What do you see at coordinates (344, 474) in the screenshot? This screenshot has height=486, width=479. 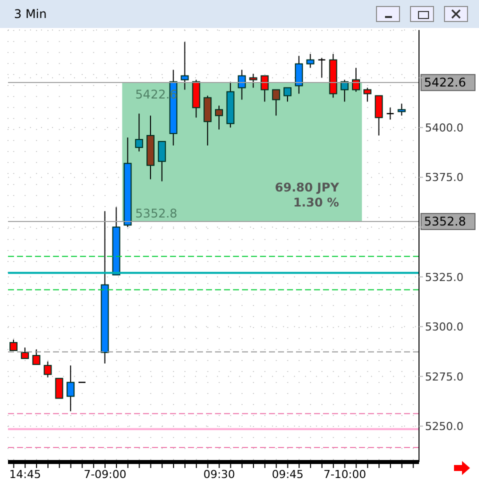 I see `x-tick-label: 7-10:00` at bounding box center [344, 474].